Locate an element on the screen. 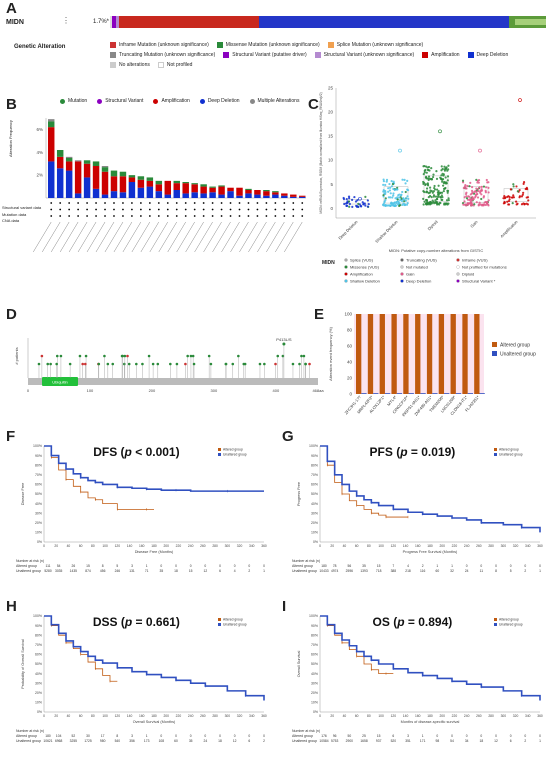  y-tick-label: 30% is located at coordinates (314, 513).